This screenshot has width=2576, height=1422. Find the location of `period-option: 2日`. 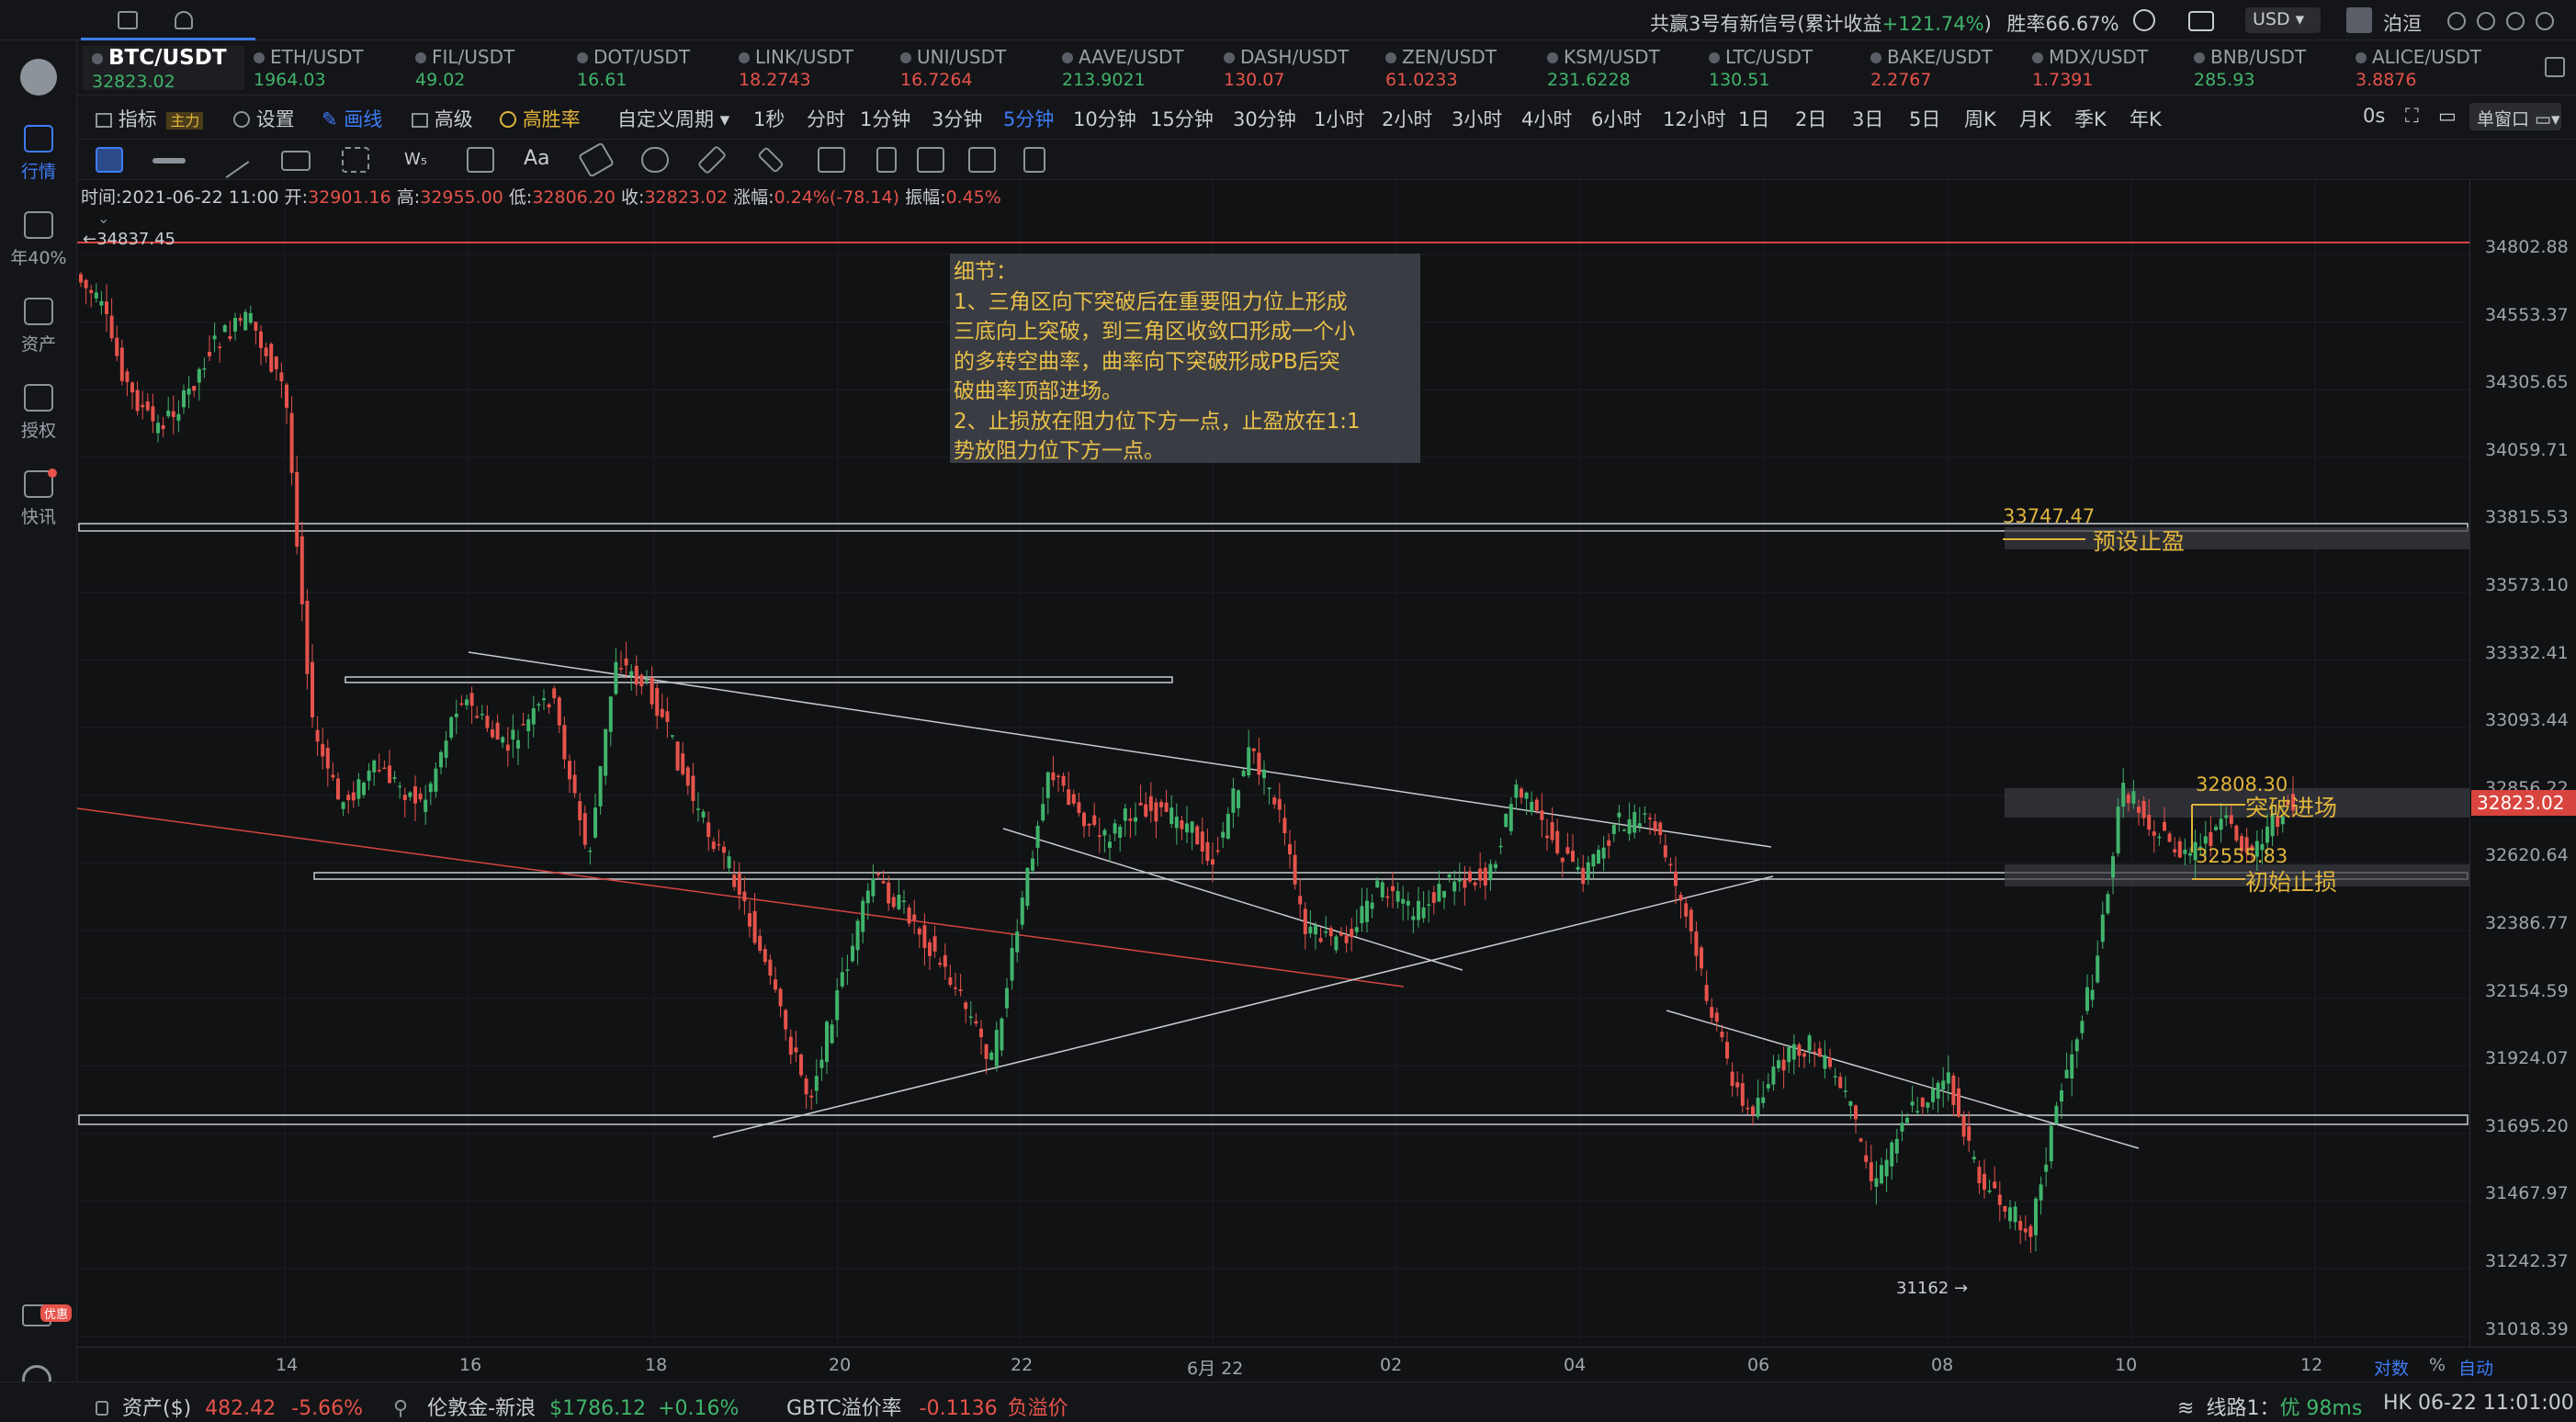

period-option: 2日 is located at coordinates (1811, 119).